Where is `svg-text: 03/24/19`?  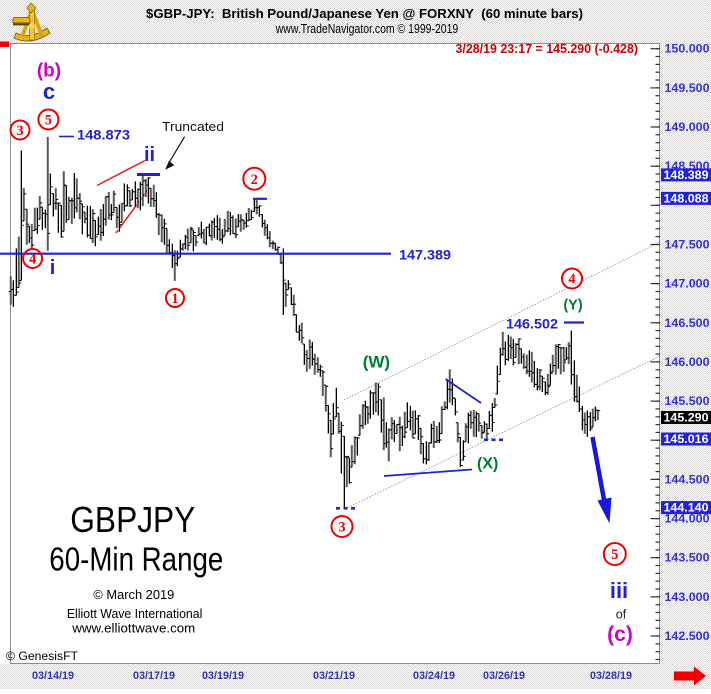 svg-text: 03/24/19 is located at coordinates (434, 676).